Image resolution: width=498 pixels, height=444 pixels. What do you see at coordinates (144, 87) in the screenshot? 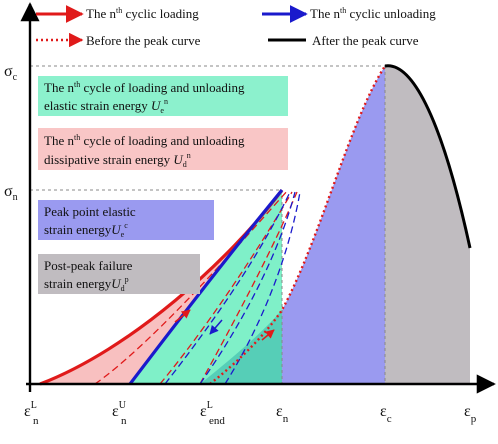
I see `elastic-nth-line1: The nth cycle of loading and unloading` at bounding box center [144, 87].